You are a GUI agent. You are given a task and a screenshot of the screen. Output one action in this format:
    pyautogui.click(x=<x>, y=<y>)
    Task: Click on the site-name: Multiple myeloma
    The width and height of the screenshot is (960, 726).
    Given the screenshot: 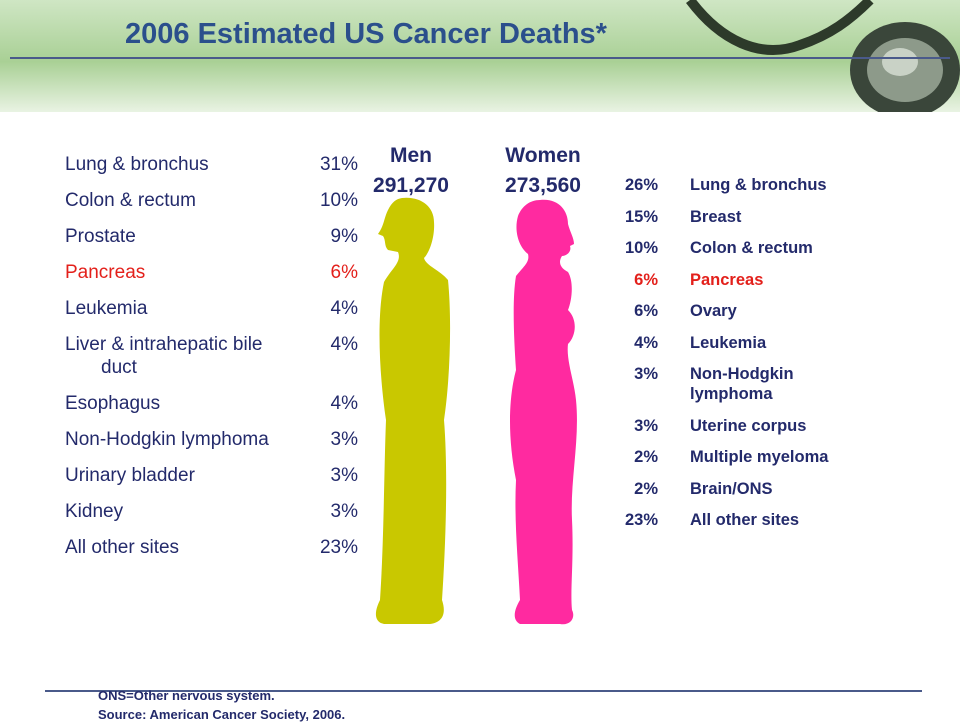 What is the action you would take?
    pyautogui.click(x=759, y=457)
    